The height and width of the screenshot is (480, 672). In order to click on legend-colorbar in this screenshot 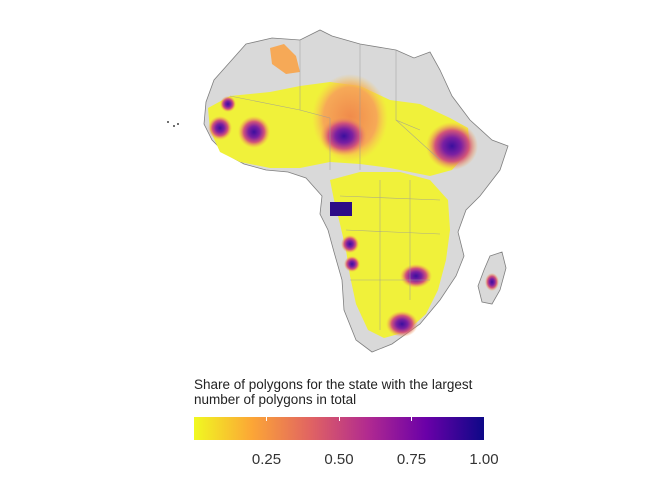, I will do `click(339, 428)`.